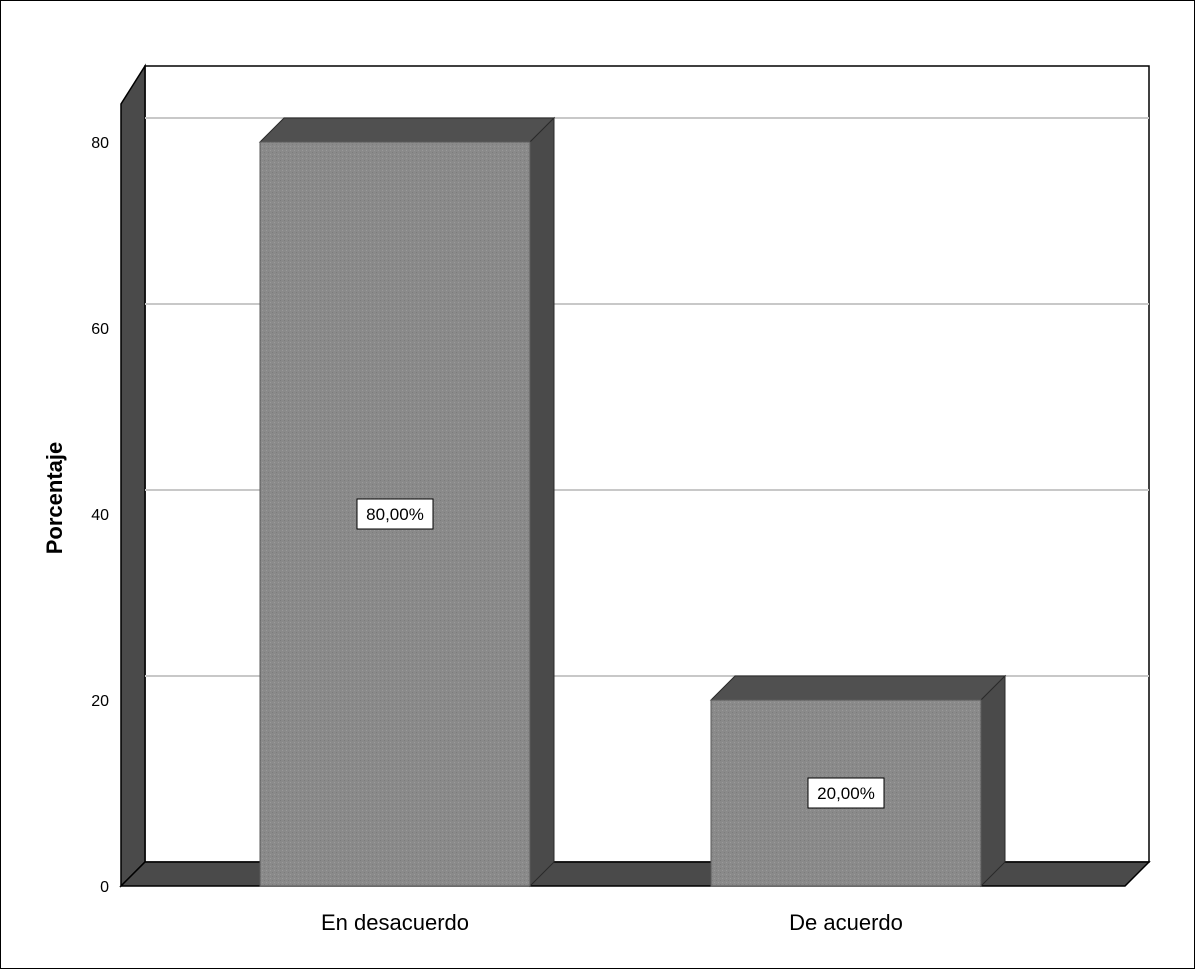  I want to click on data-label: 80,00%, so click(395, 514).